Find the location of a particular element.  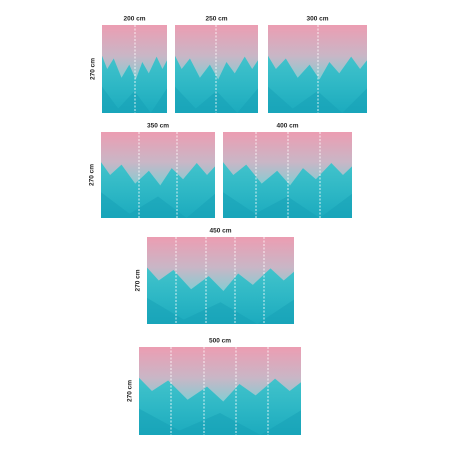

width-label: 250 cm is located at coordinates (216, 19).